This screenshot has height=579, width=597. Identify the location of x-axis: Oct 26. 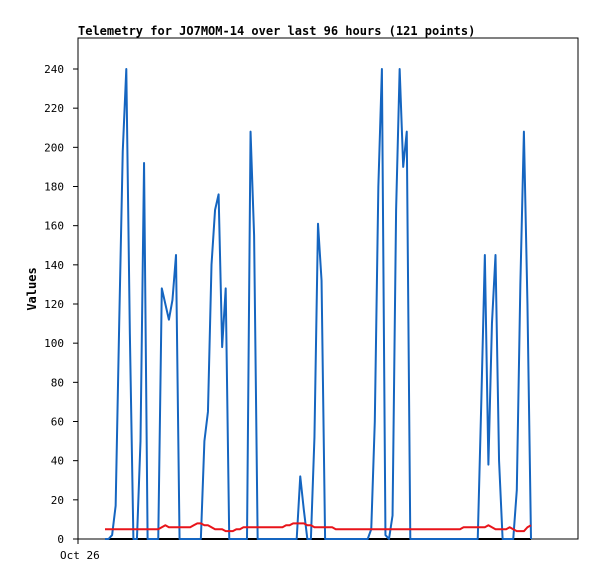
(80, 550).